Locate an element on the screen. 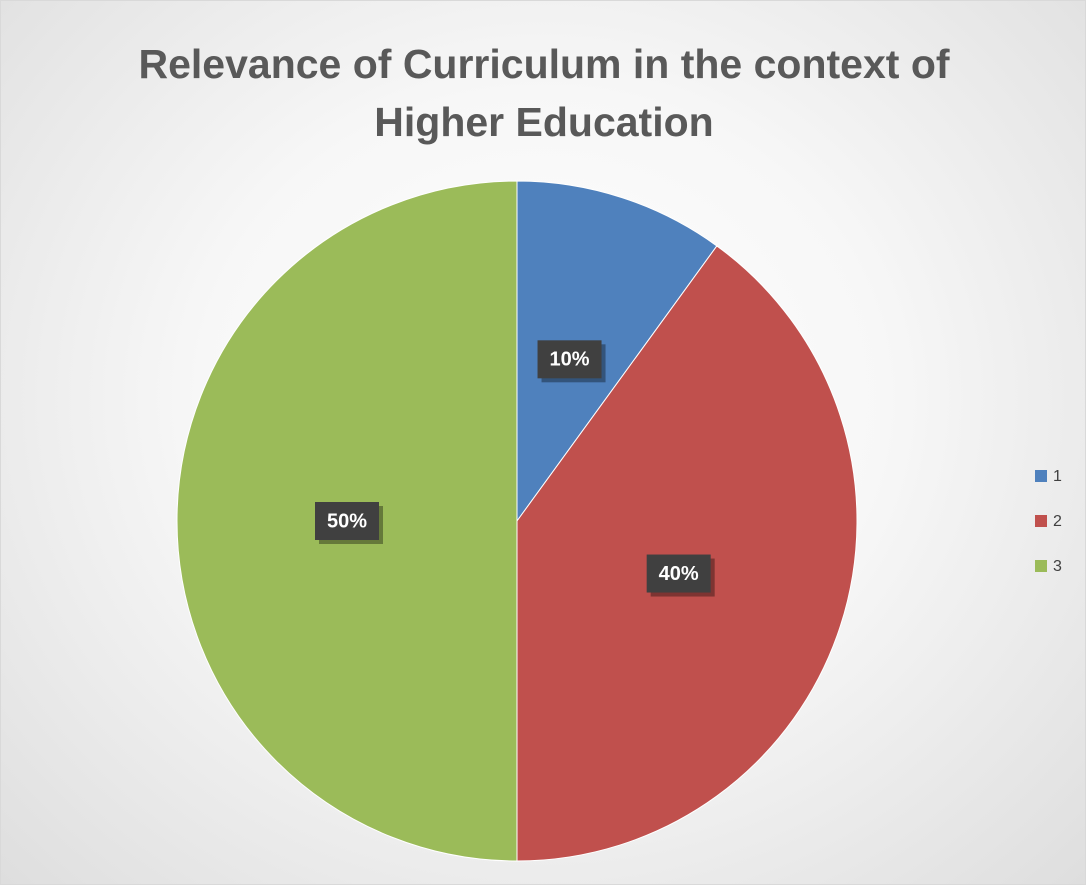 The height and width of the screenshot is (885, 1086). pie-slice is located at coordinates (617, 351).